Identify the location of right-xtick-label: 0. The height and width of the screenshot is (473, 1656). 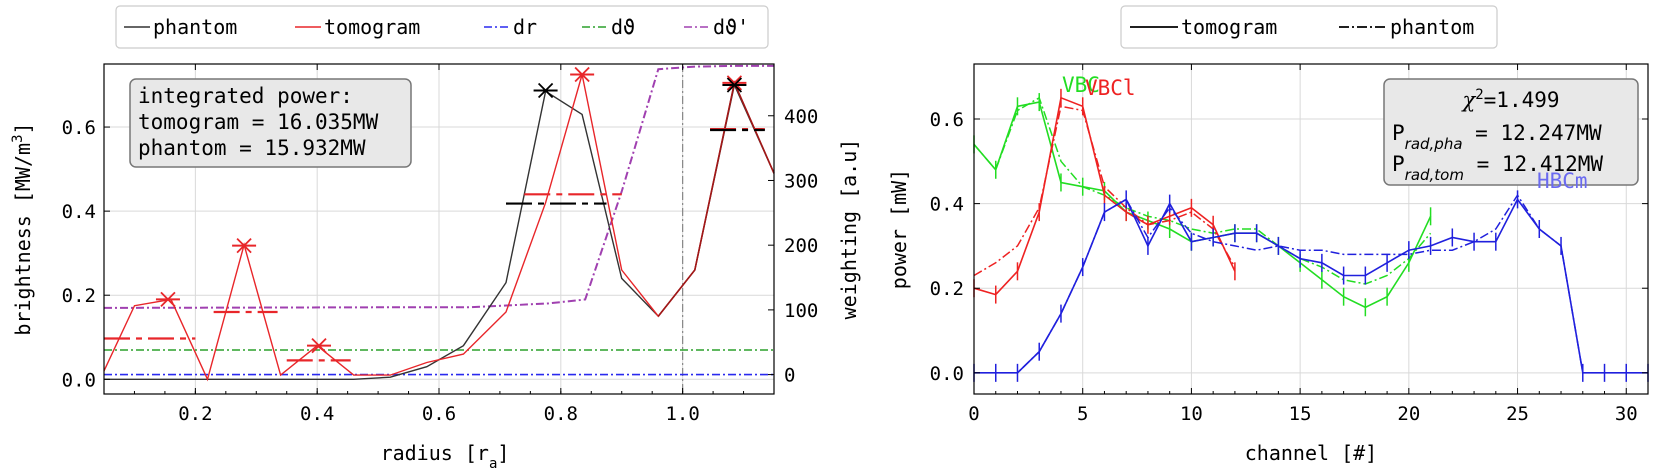
(973, 414).